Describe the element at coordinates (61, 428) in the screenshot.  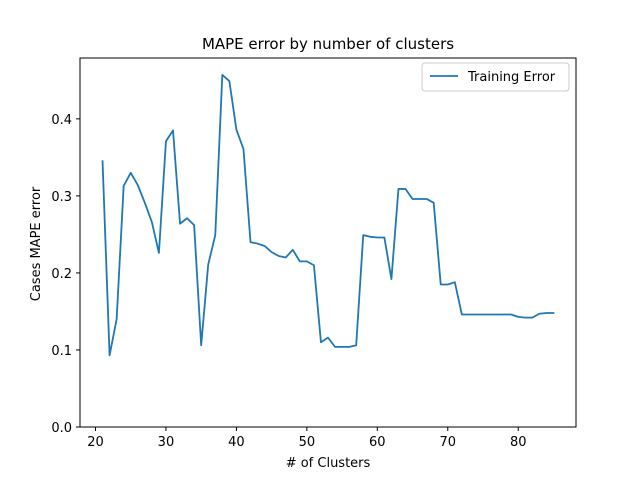
I see `y-tick-label: 0.0` at that location.